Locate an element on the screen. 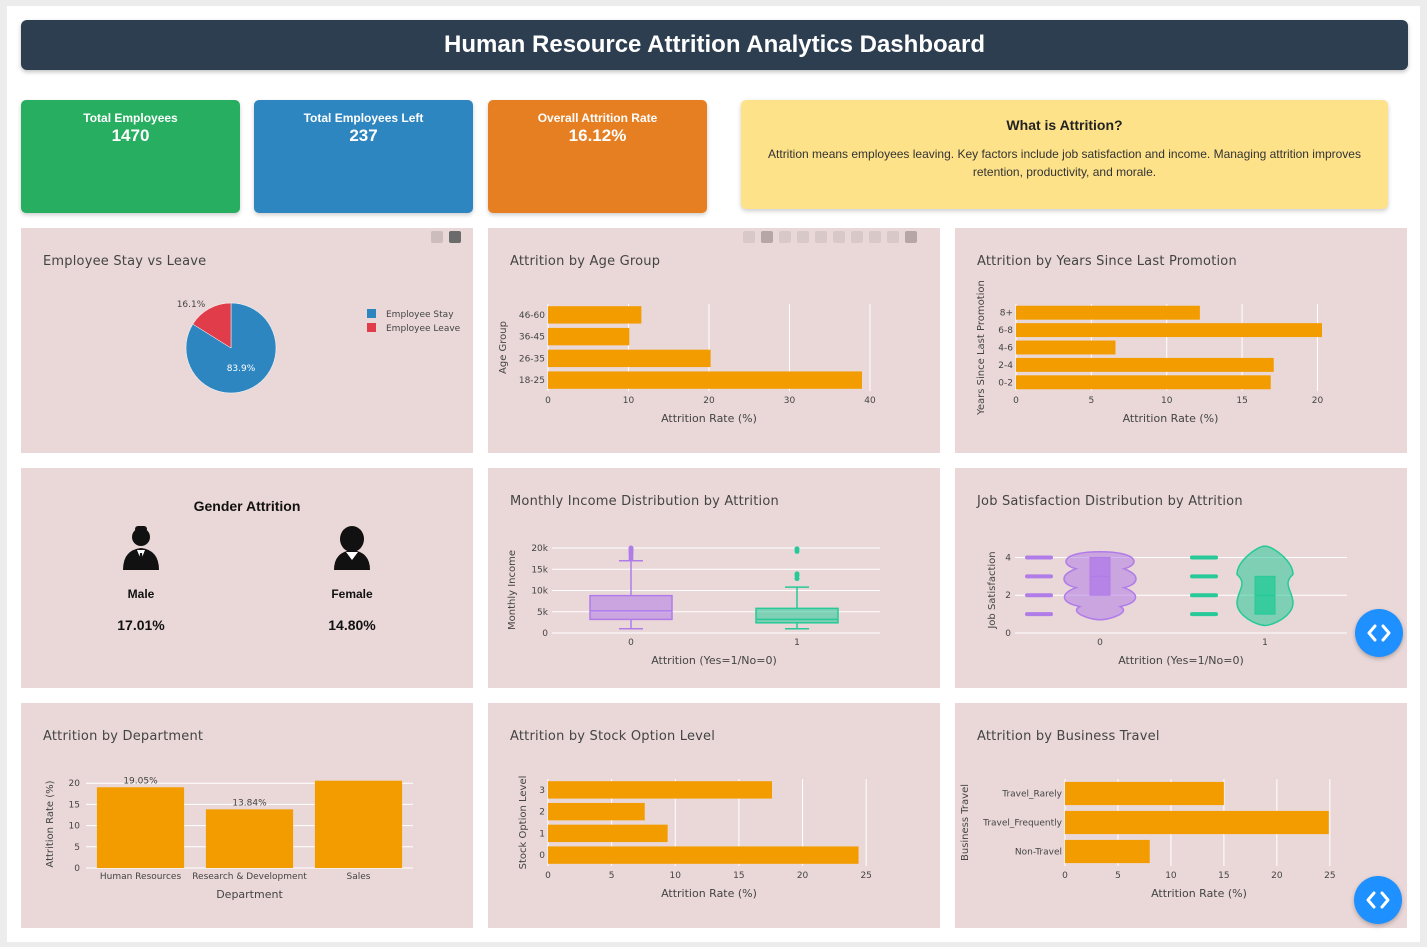 This screenshot has width=1427, height=947. y-axis-label: Job Satisfaction is located at coordinates (992, 590).